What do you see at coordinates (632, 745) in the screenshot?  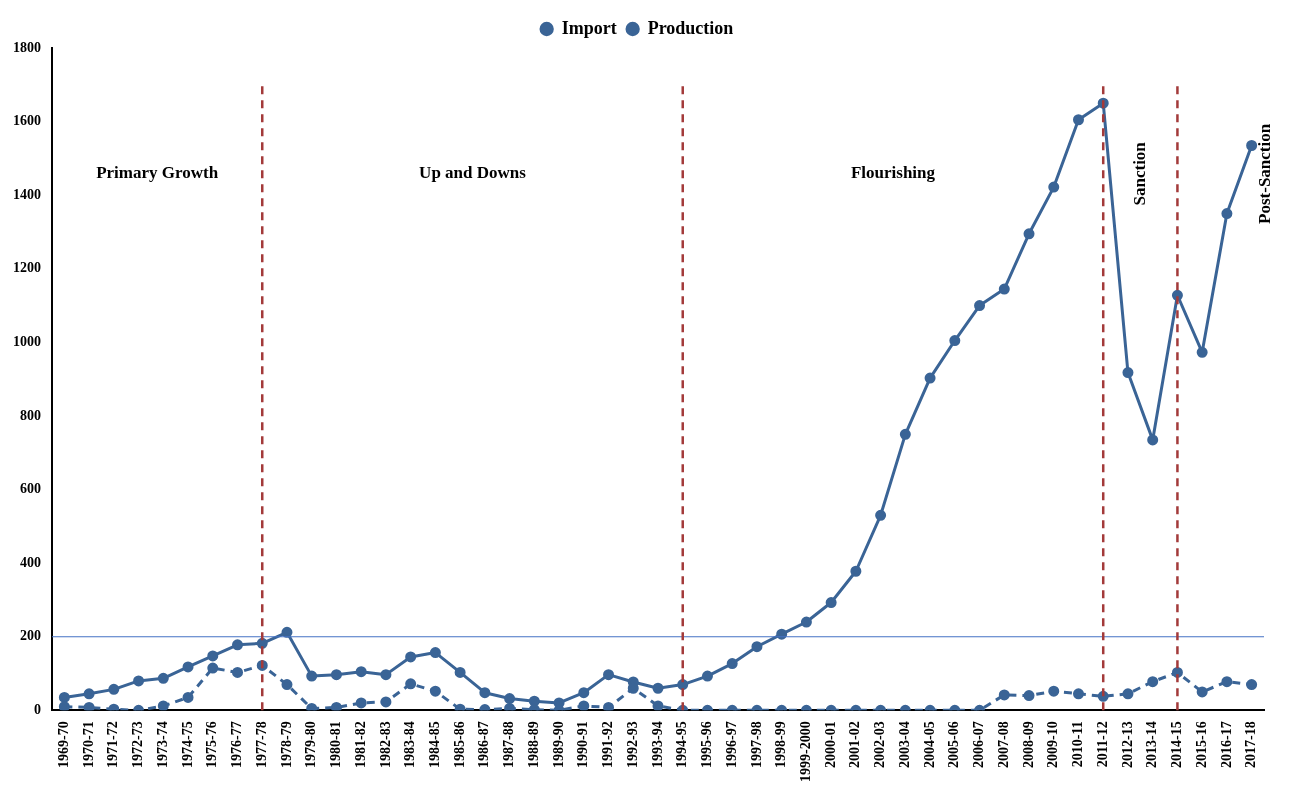 I see `x-tick-label: 1992-93` at bounding box center [632, 745].